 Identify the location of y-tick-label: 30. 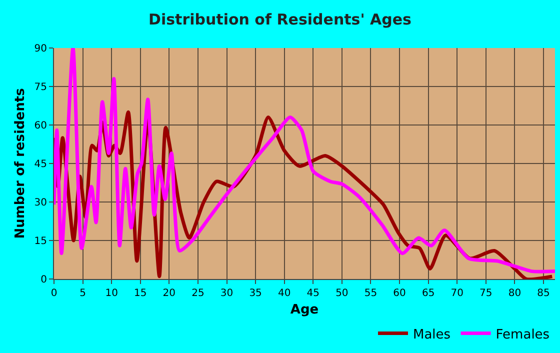
(40, 203).